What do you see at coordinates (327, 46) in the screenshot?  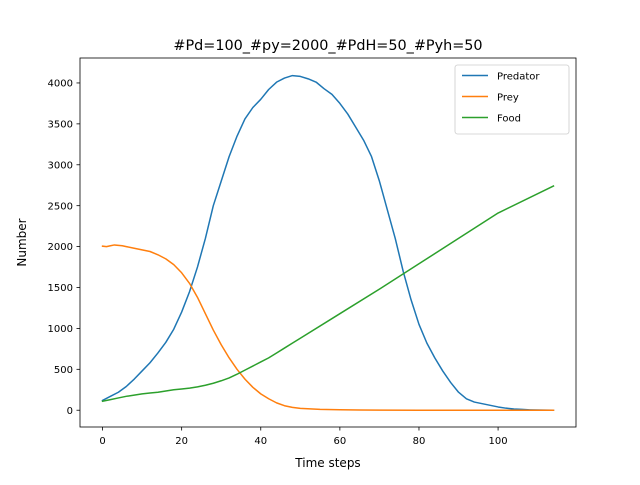 I see `chart-title: #Pd=100_#py=2000_#PdH=50_#Pyh=50` at bounding box center [327, 46].